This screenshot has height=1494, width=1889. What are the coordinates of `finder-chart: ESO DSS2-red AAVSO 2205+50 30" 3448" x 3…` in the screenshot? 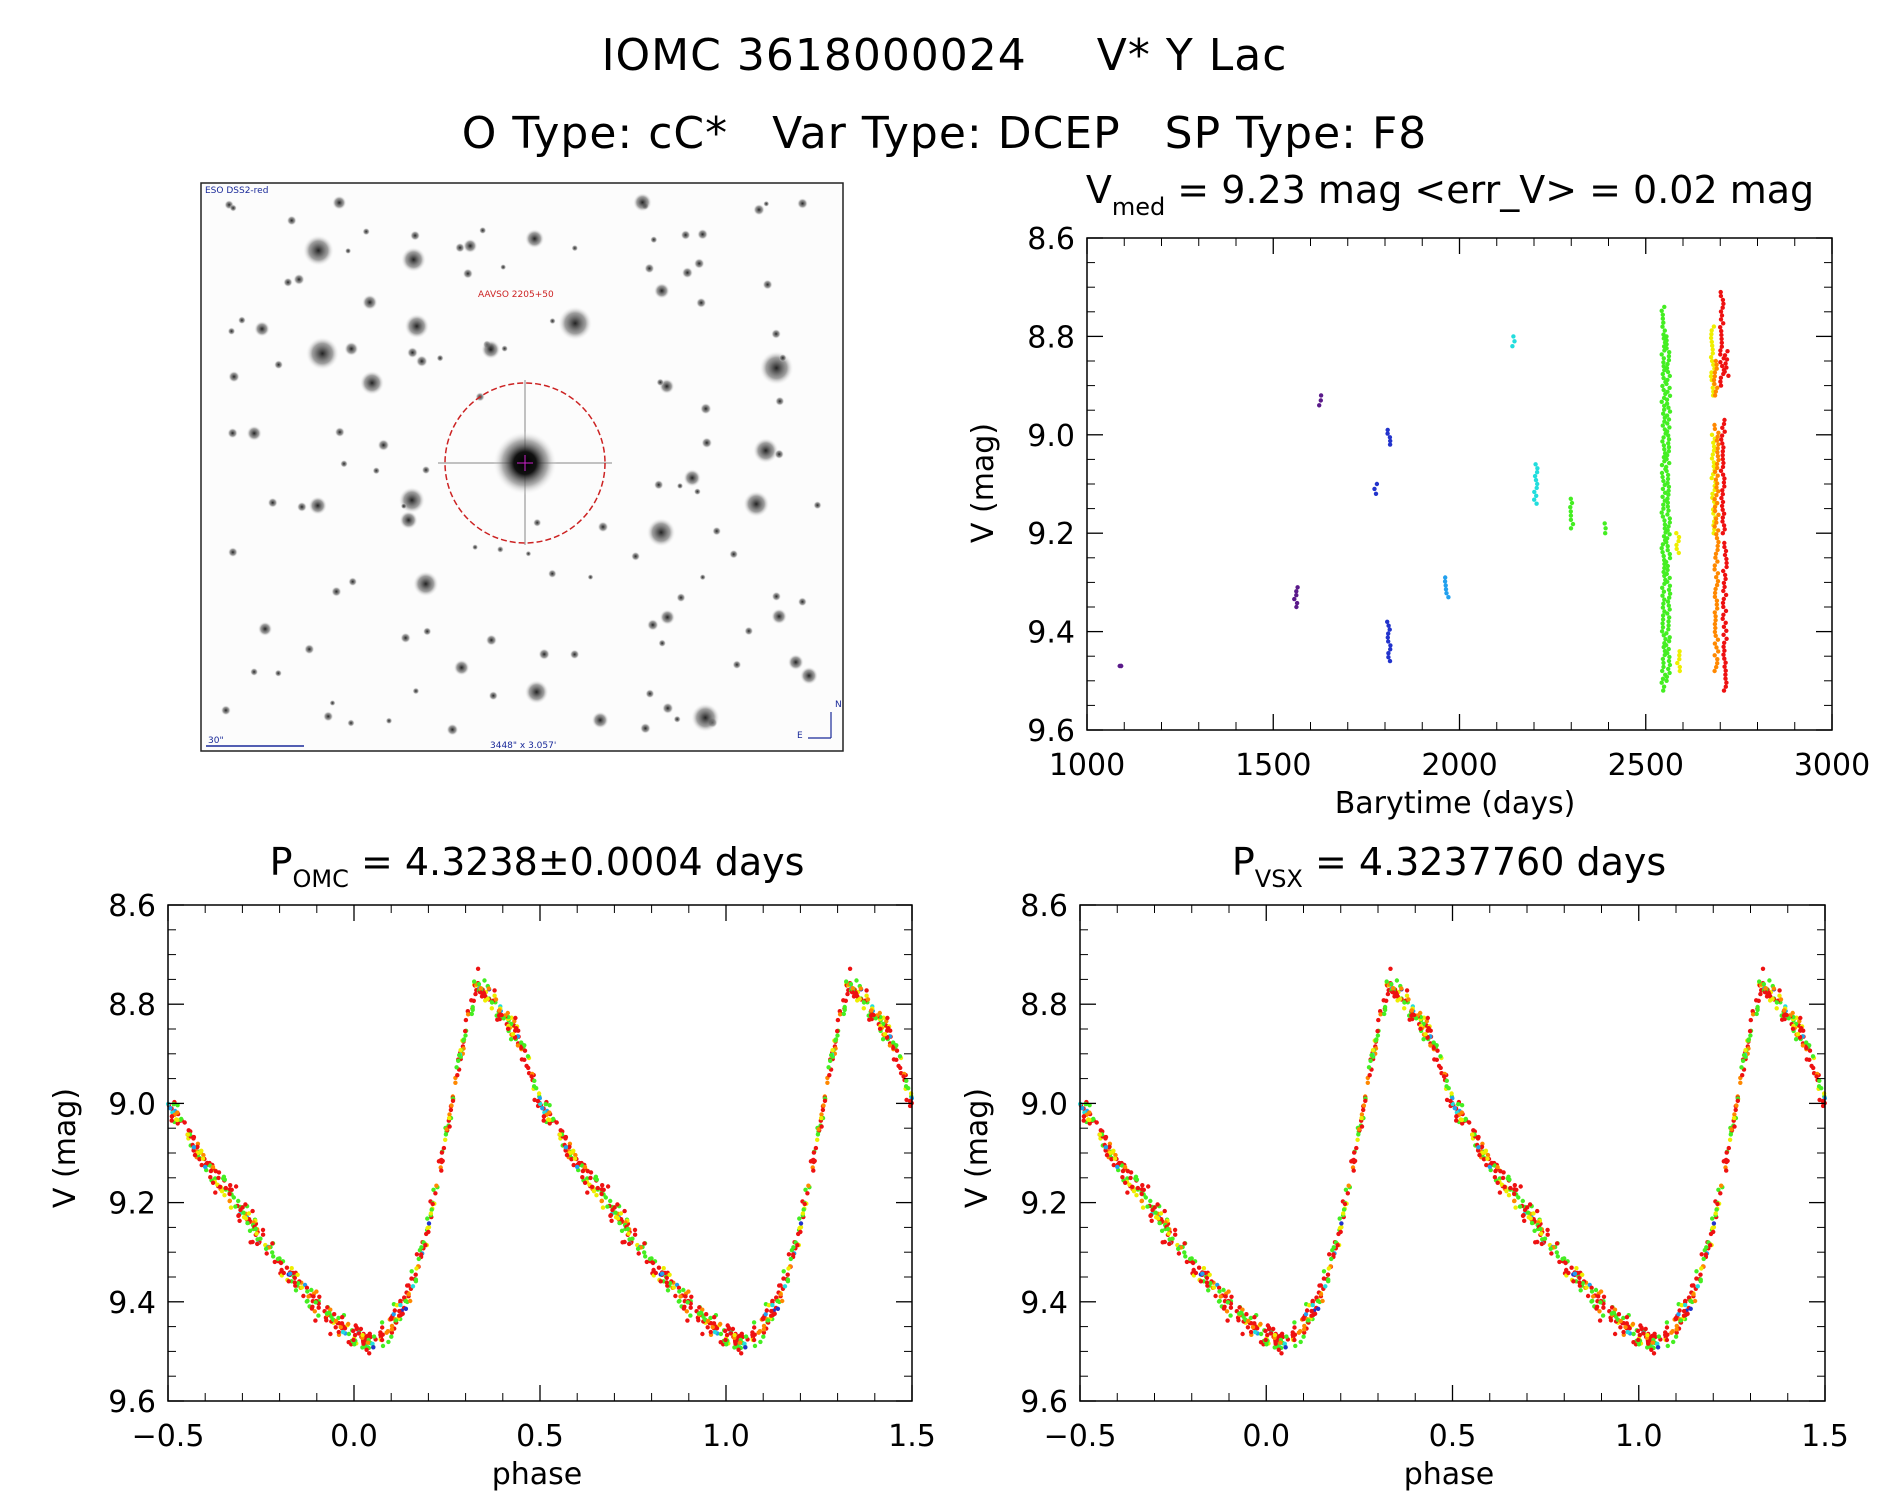 It's located at (522, 467).